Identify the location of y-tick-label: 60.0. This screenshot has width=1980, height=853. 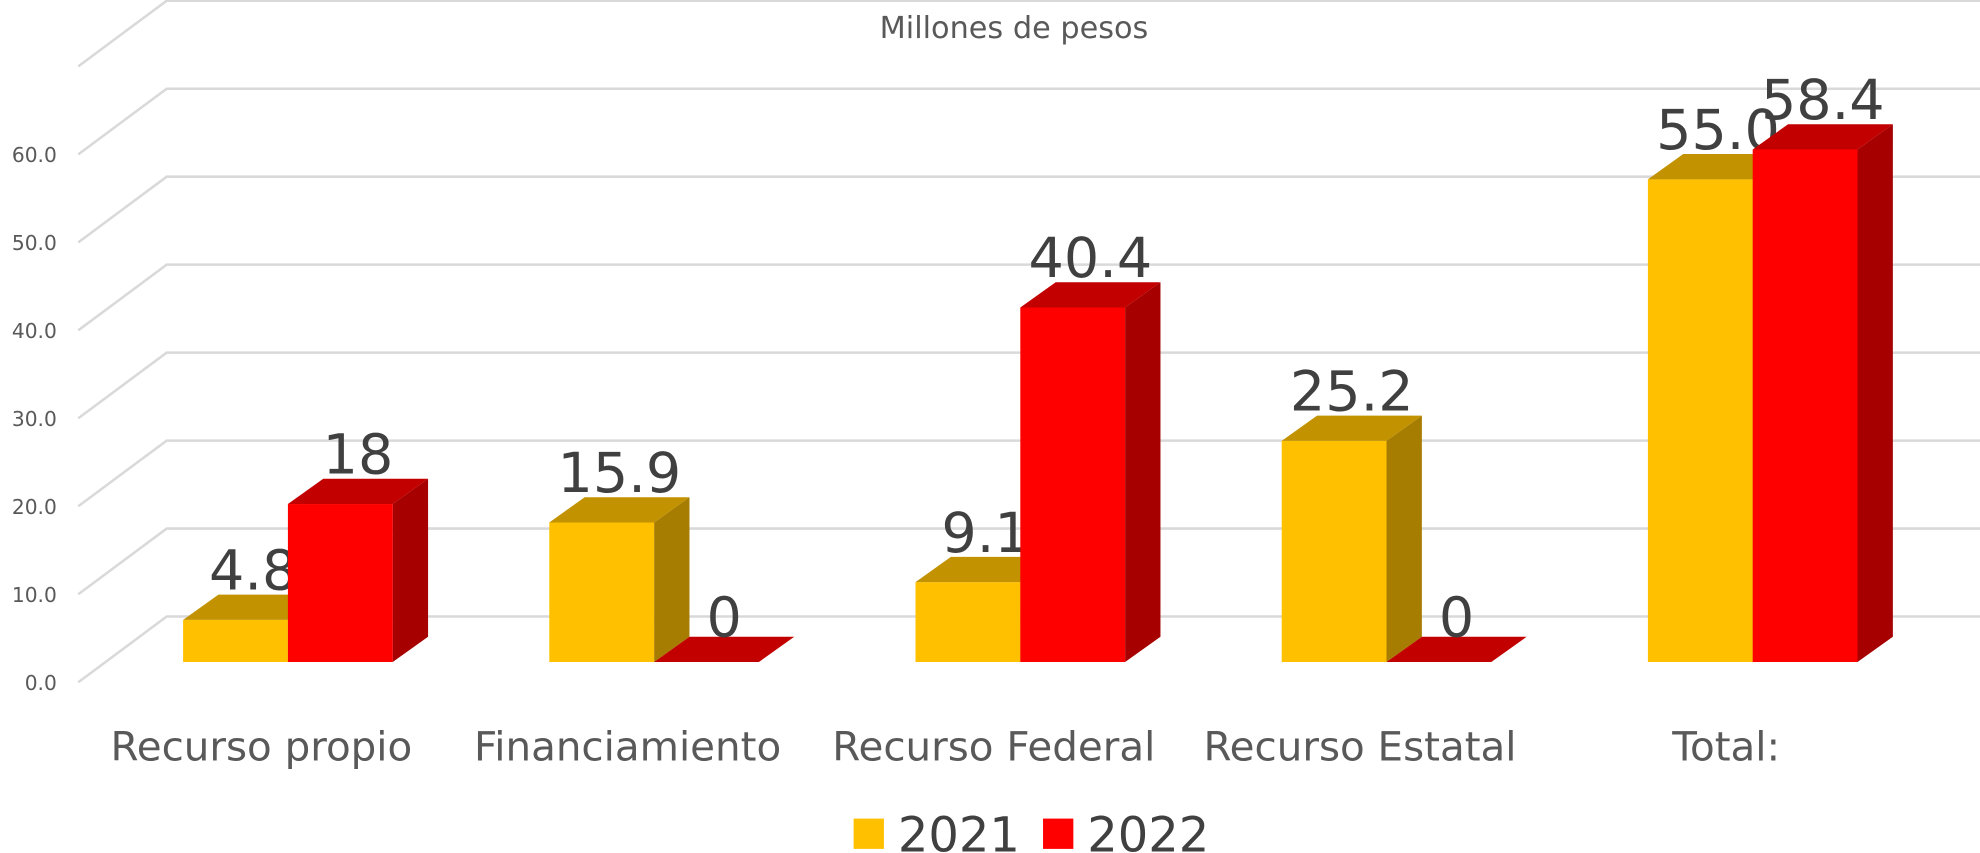
(34, 155).